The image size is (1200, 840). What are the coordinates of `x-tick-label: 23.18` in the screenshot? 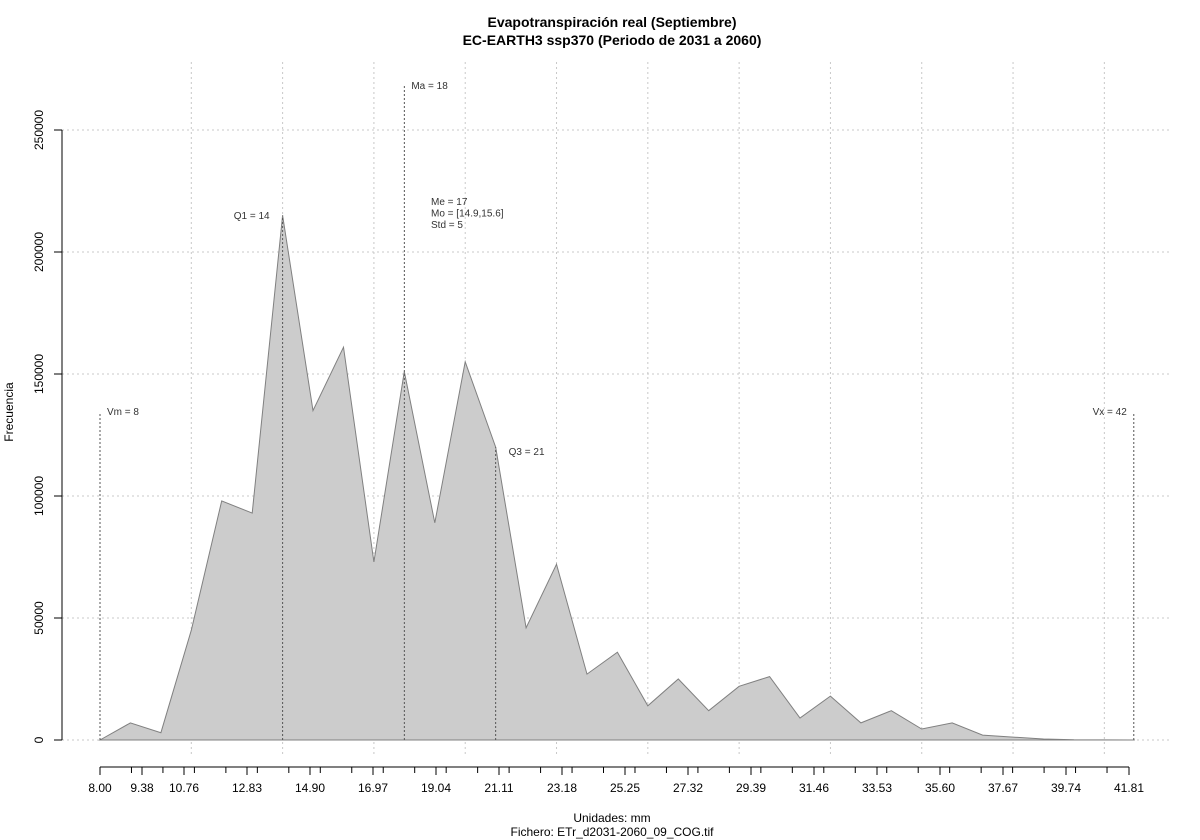 It's located at (562, 788).